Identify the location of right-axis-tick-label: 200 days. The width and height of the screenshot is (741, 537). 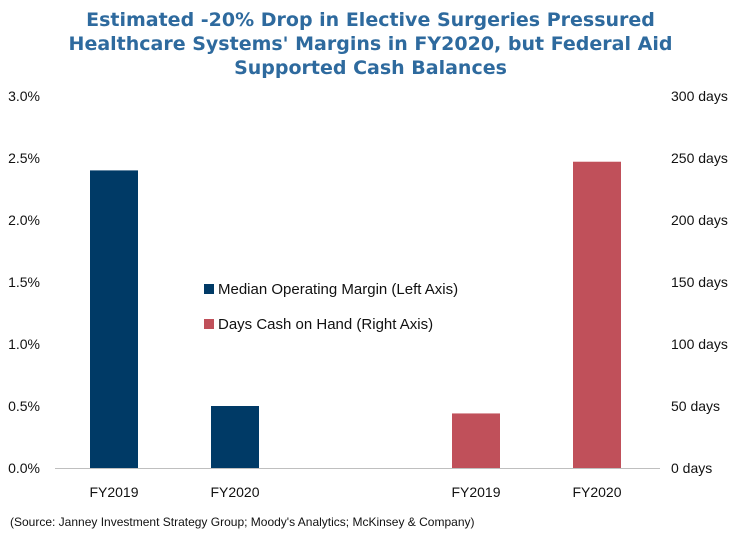
(699, 220).